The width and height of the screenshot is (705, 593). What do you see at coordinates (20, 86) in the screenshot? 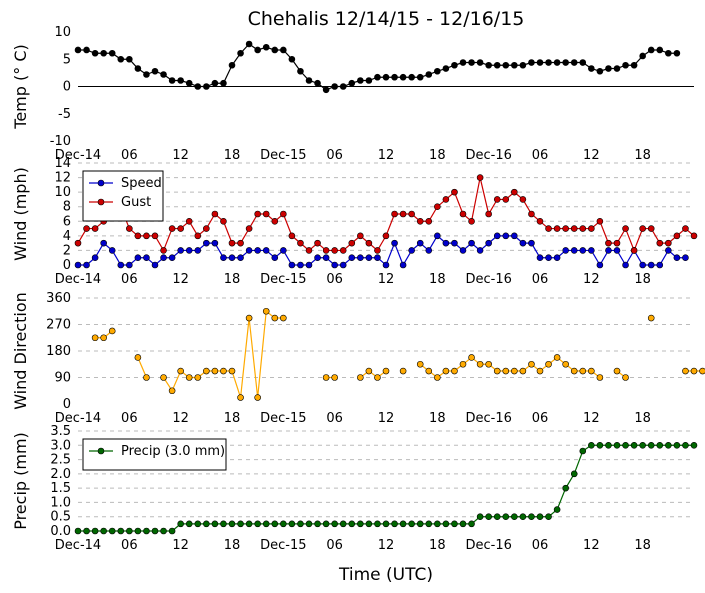
I see `y-axis-label: Temp (° C)` at bounding box center [20, 86].